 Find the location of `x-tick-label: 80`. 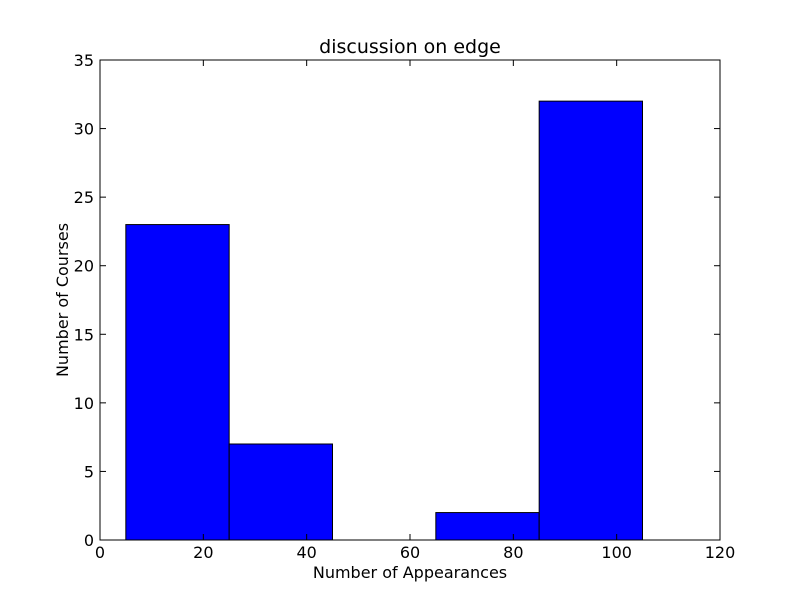

x-tick-label: 80 is located at coordinates (513, 552).